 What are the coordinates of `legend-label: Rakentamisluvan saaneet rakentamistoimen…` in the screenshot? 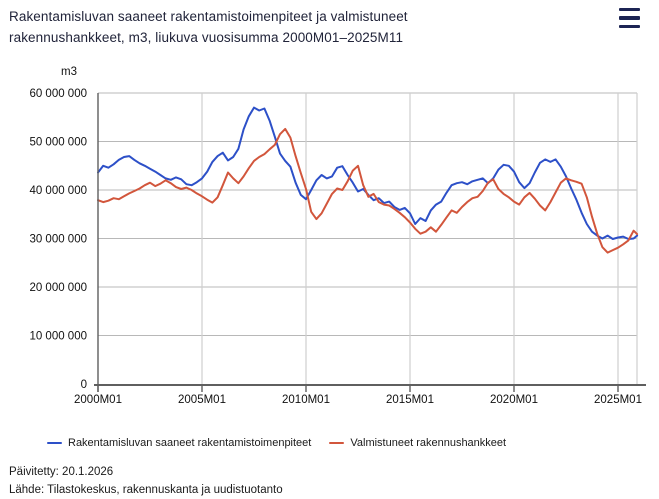 It's located at (190, 443).